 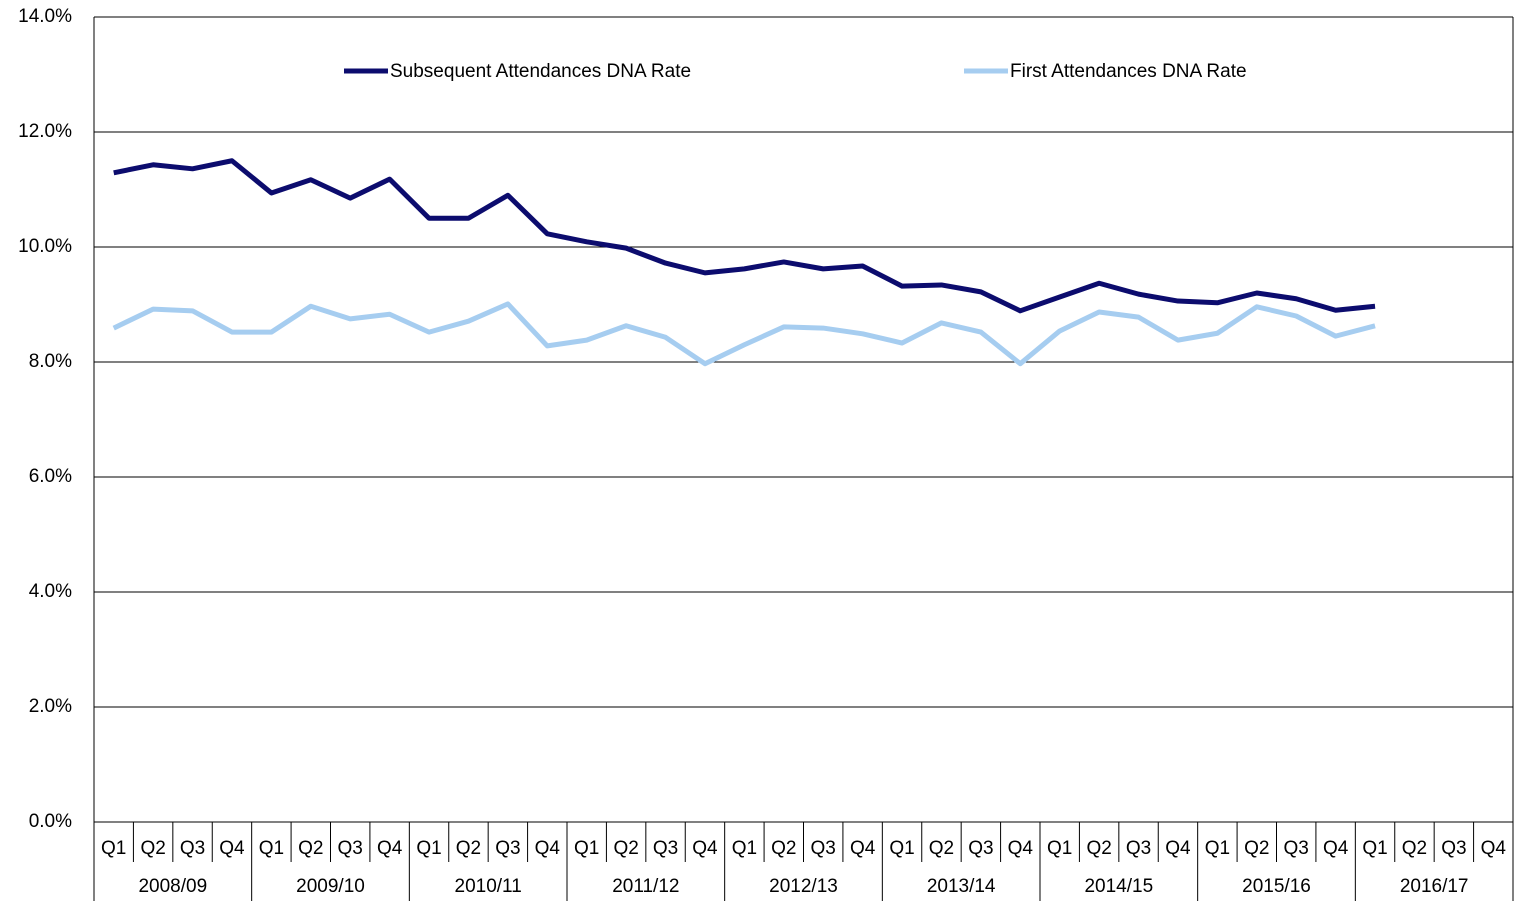 I want to click on x-group-label: 2016/17, so click(x=1434, y=886).